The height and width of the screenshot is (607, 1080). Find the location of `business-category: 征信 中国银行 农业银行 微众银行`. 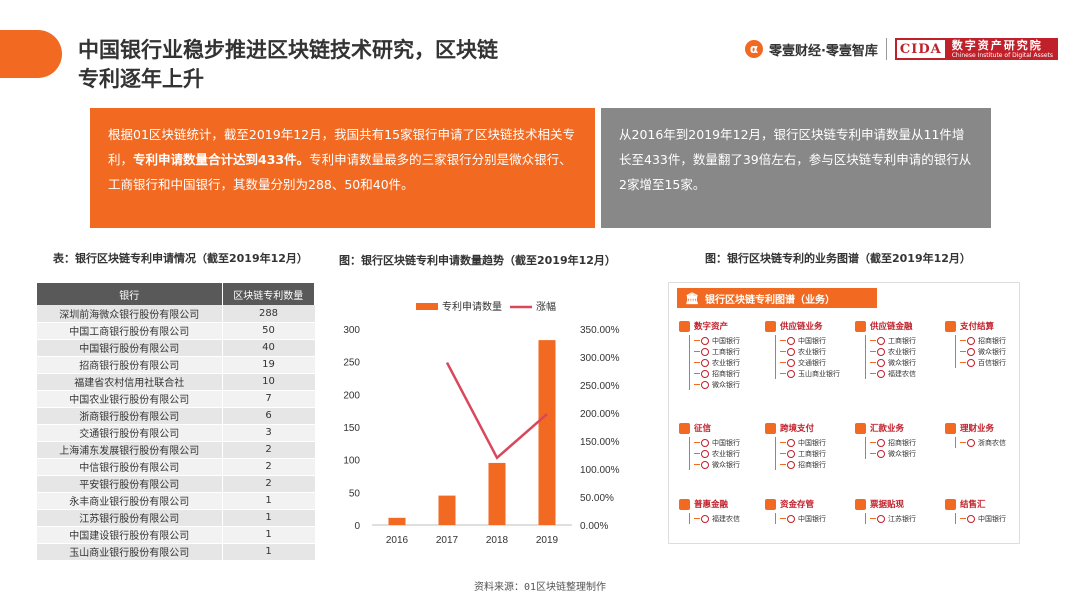

business-category: 征信 中国银行 农业银行 微众银行 is located at coordinates (723, 445).